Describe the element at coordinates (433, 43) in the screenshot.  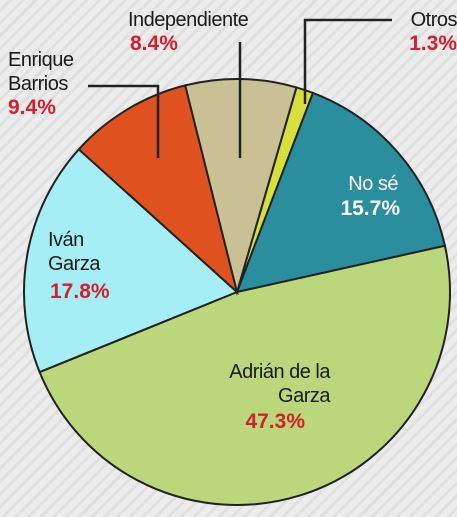
I see `value-label: 1.3%` at that location.